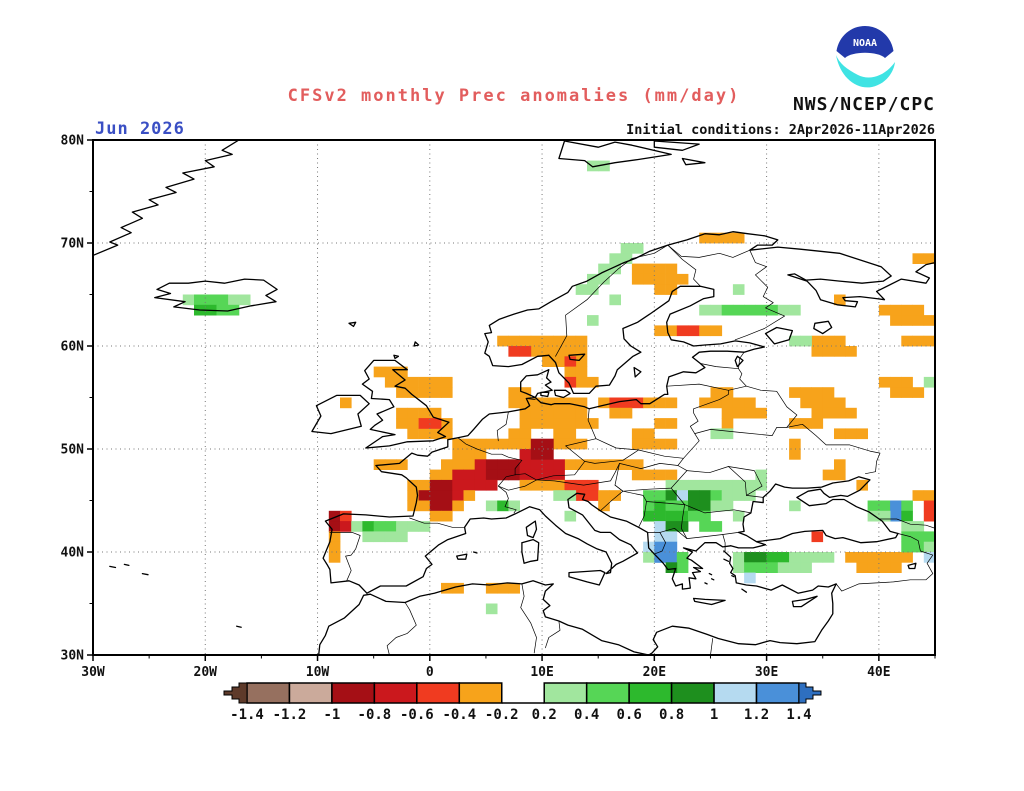 Image resolution: width=1024 pixels, height=791 pixels. Describe the element at coordinates (206, 672) in the screenshot. I see `x-axis-tick-label: 20W` at that location.